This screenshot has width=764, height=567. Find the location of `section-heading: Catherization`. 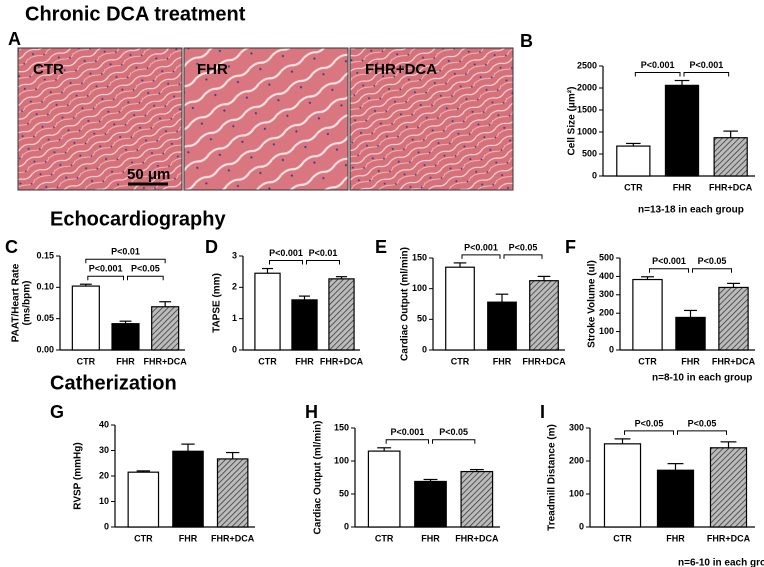

section-heading: Catherization is located at coordinates (113, 383).